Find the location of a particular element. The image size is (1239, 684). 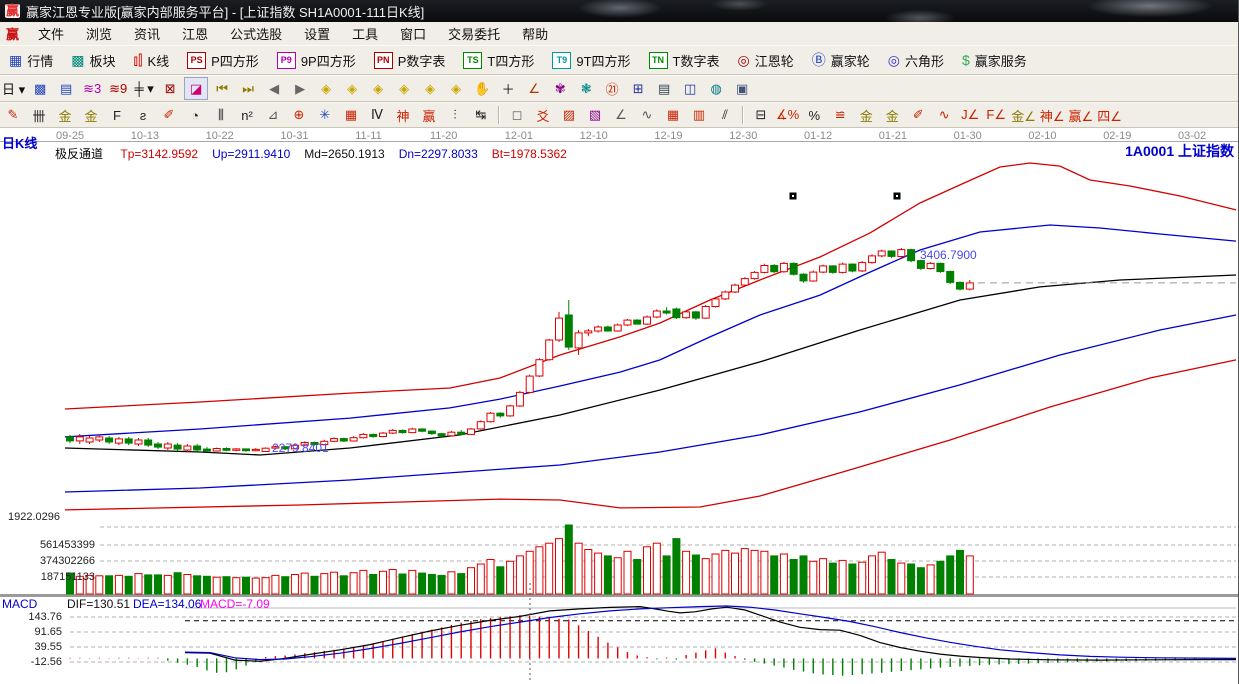

prev-bar-button: ◀ is located at coordinates (274, 88).